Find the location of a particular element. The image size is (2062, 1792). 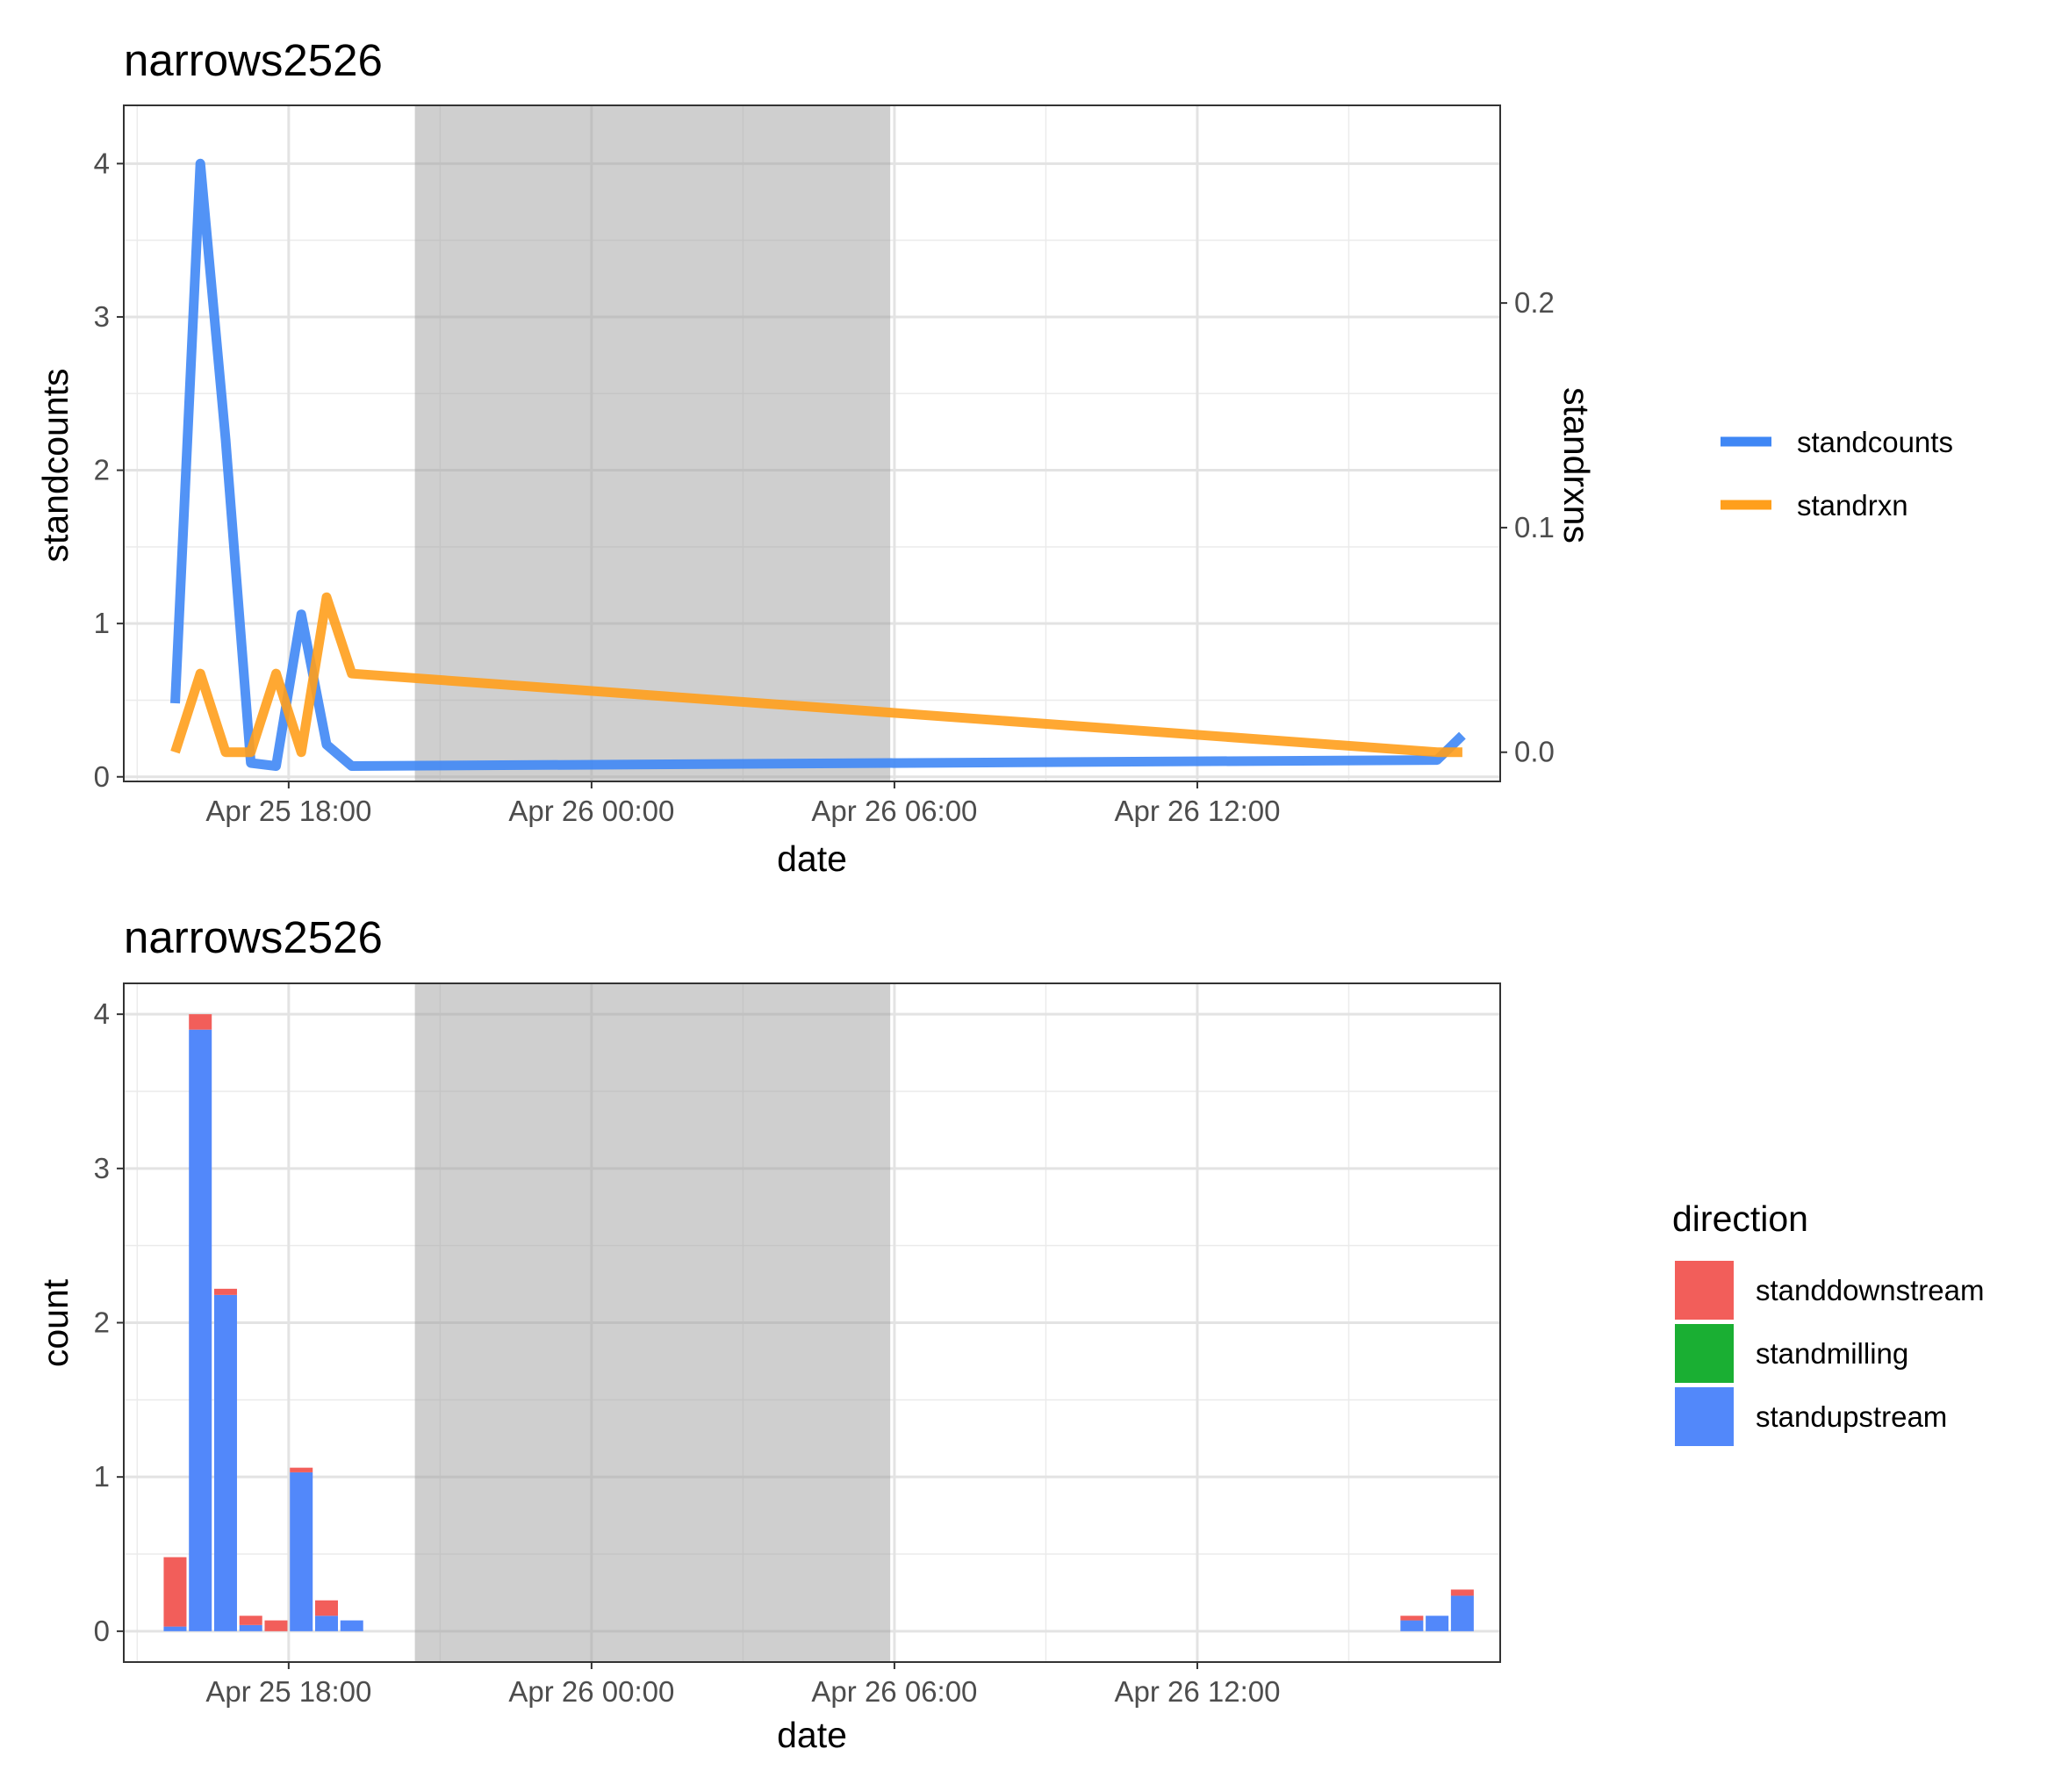

legend-key-standdownstream is located at coordinates (1704, 1290).